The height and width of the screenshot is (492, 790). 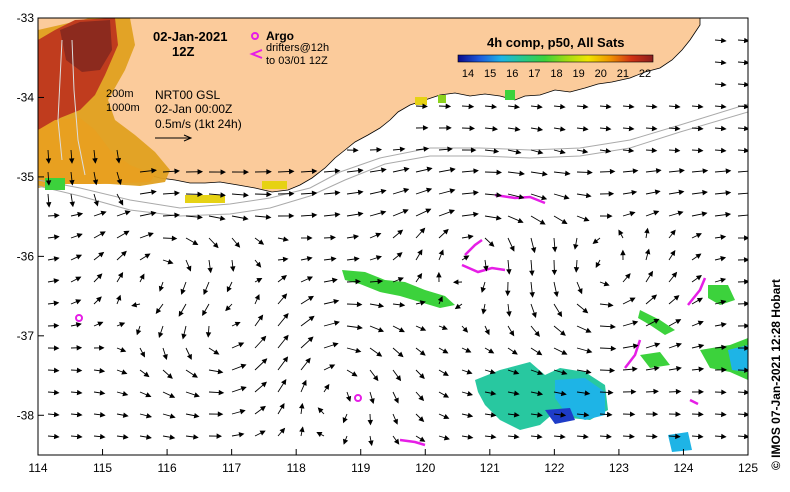 What do you see at coordinates (26, 97) in the screenshot?
I see `y-tick-label: -34` at bounding box center [26, 97].